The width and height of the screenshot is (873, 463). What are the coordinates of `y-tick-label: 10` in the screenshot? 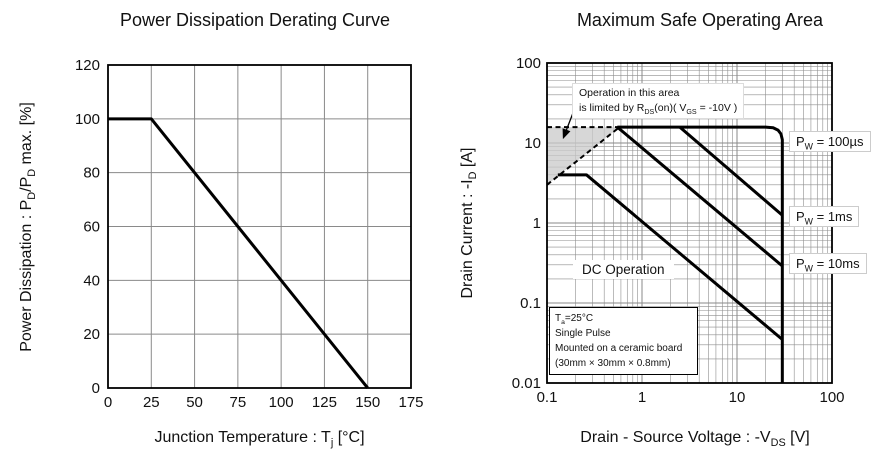 It's located at (532, 143).